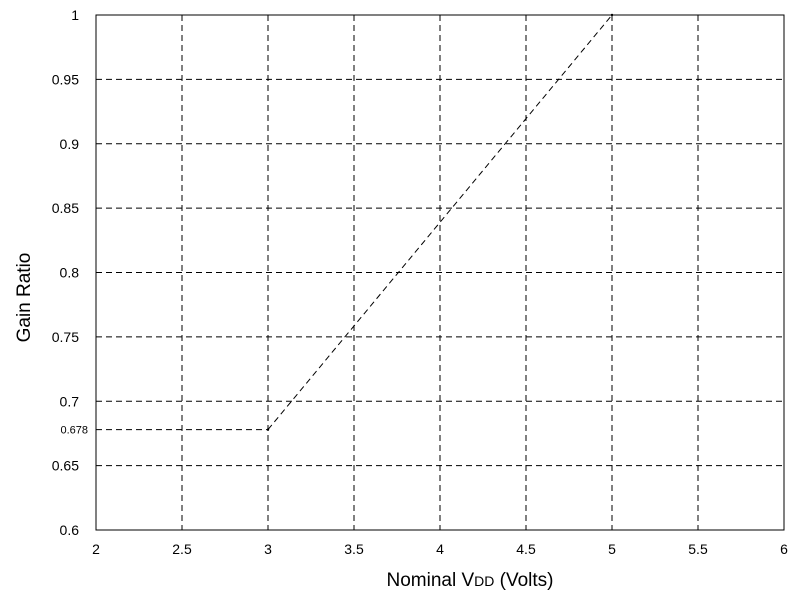  I want to click on annotations: 0.678, so click(74, 431).